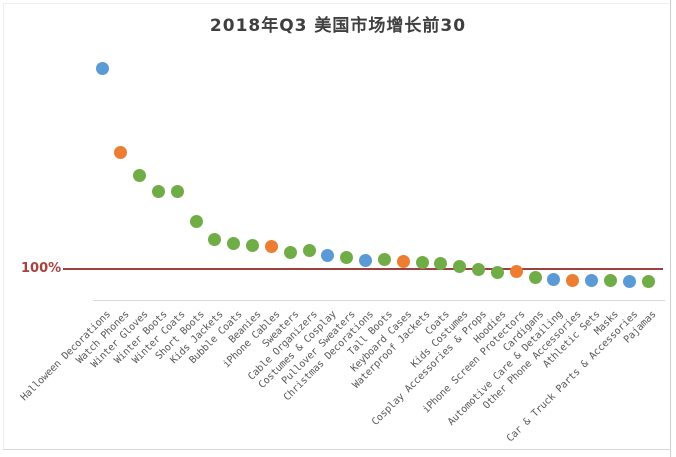  I want to click on frame-border-right, so click(670, 228).